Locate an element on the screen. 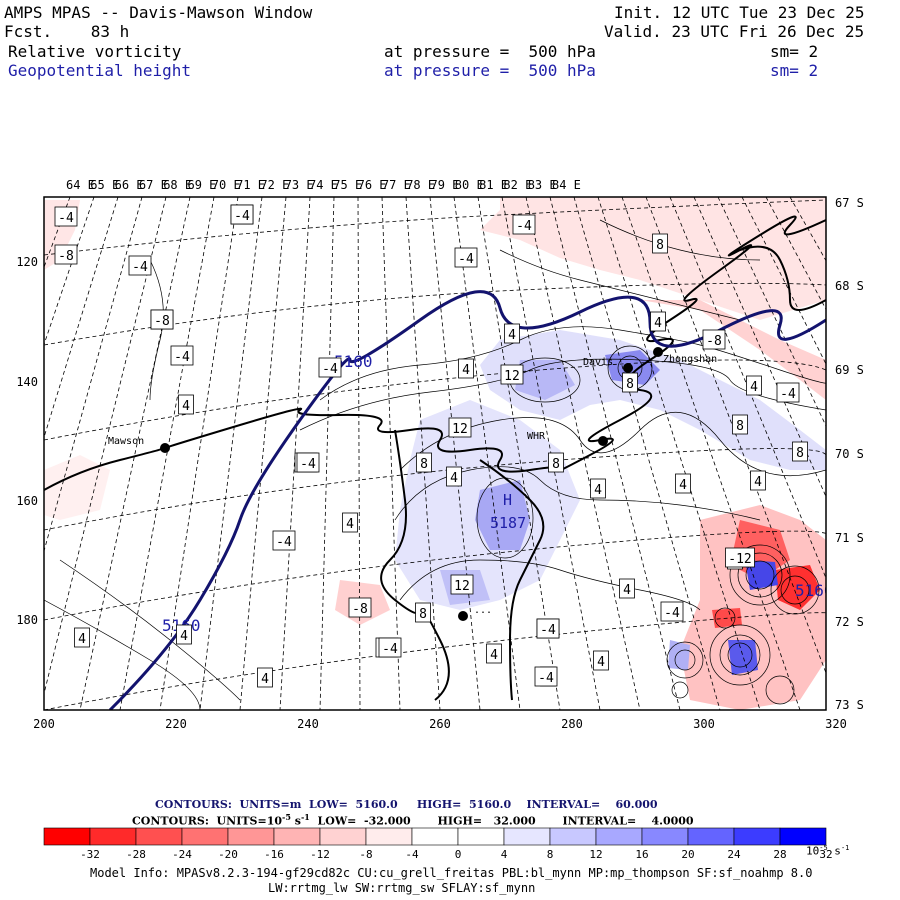 This screenshot has width=900, height=900. field2-name: Geopotential height is located at coordinates (100, 70).